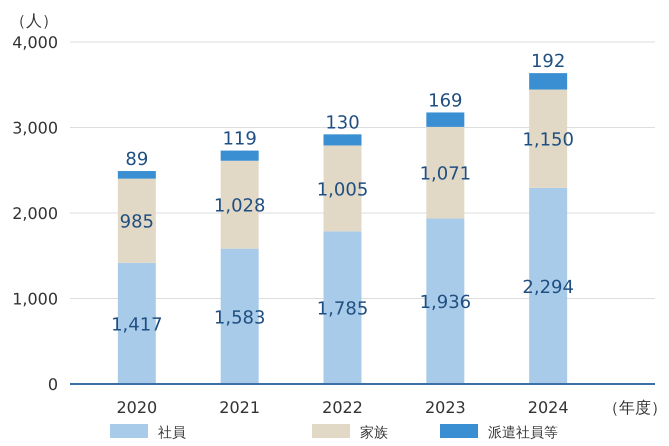 Image resolution: width=669 pixels, height=446 pixels. What do you see at coordinates (548, 61) in the screenshot?
I see `data-label: 192` at bounding box center [548, 61].